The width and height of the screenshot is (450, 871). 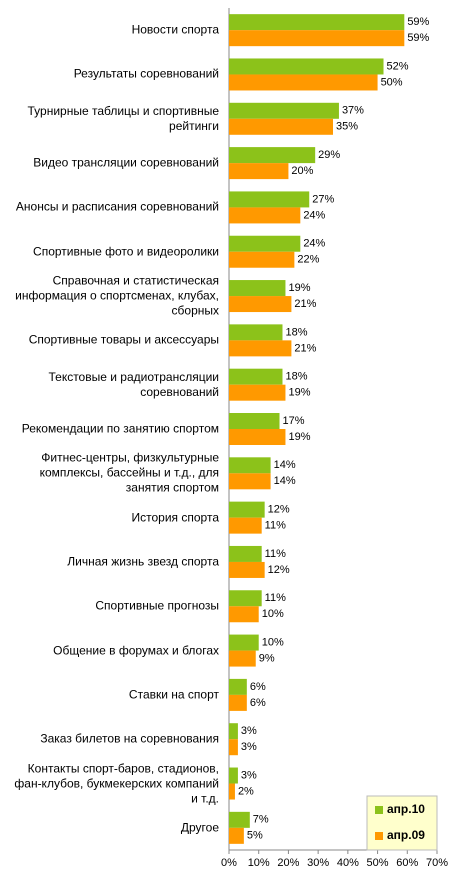 What do you see at coordinates (353, 111) in the screenshot?
I see `value-label: 37%` at bounding box center [353, 111].